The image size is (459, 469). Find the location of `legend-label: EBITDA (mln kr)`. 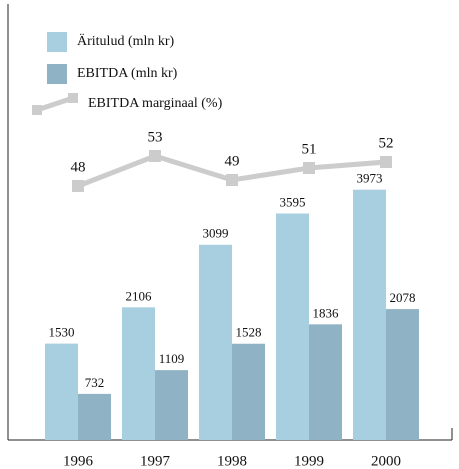

legend-label: EBITDA (mln kr) is located at coordinates (127, 73).